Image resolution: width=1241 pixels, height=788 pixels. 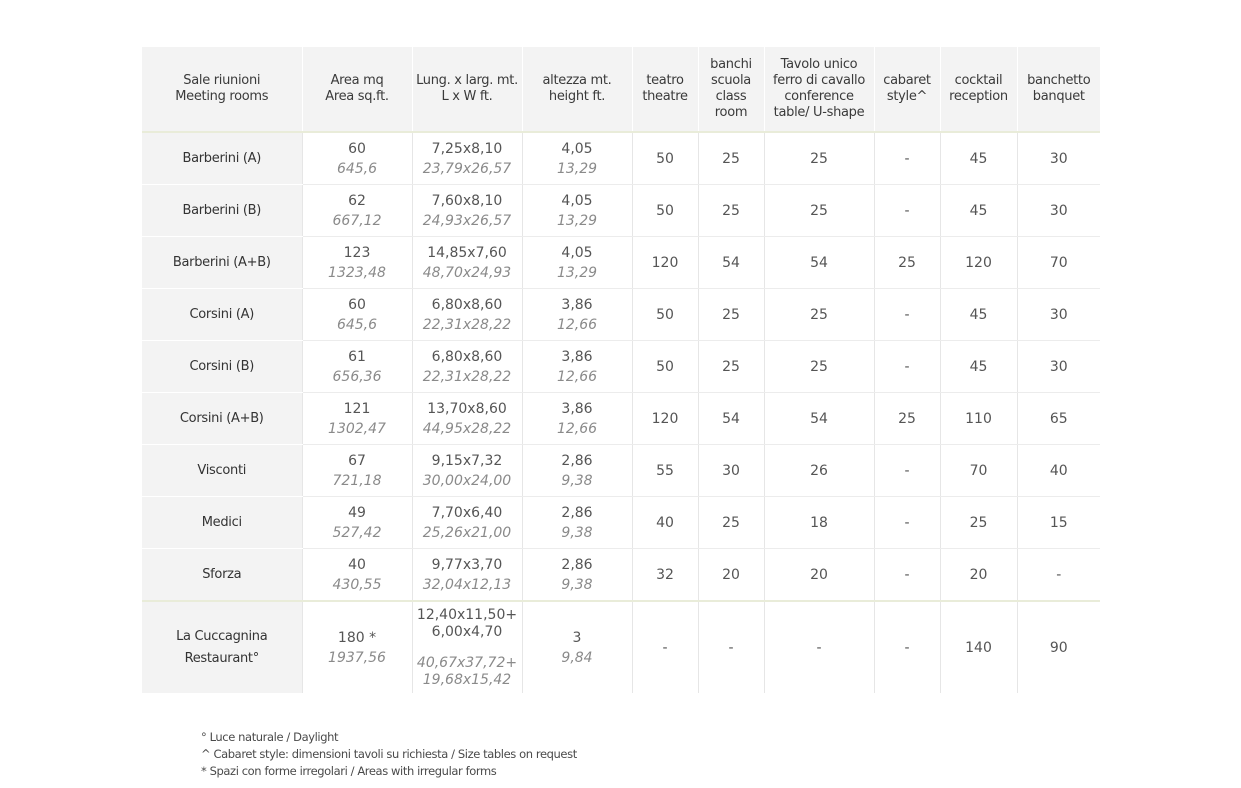 What do you see at coordinates (577, 80) in the screenshot?
I see `header-line: altezza mt.` at bounding box center [577, 80].